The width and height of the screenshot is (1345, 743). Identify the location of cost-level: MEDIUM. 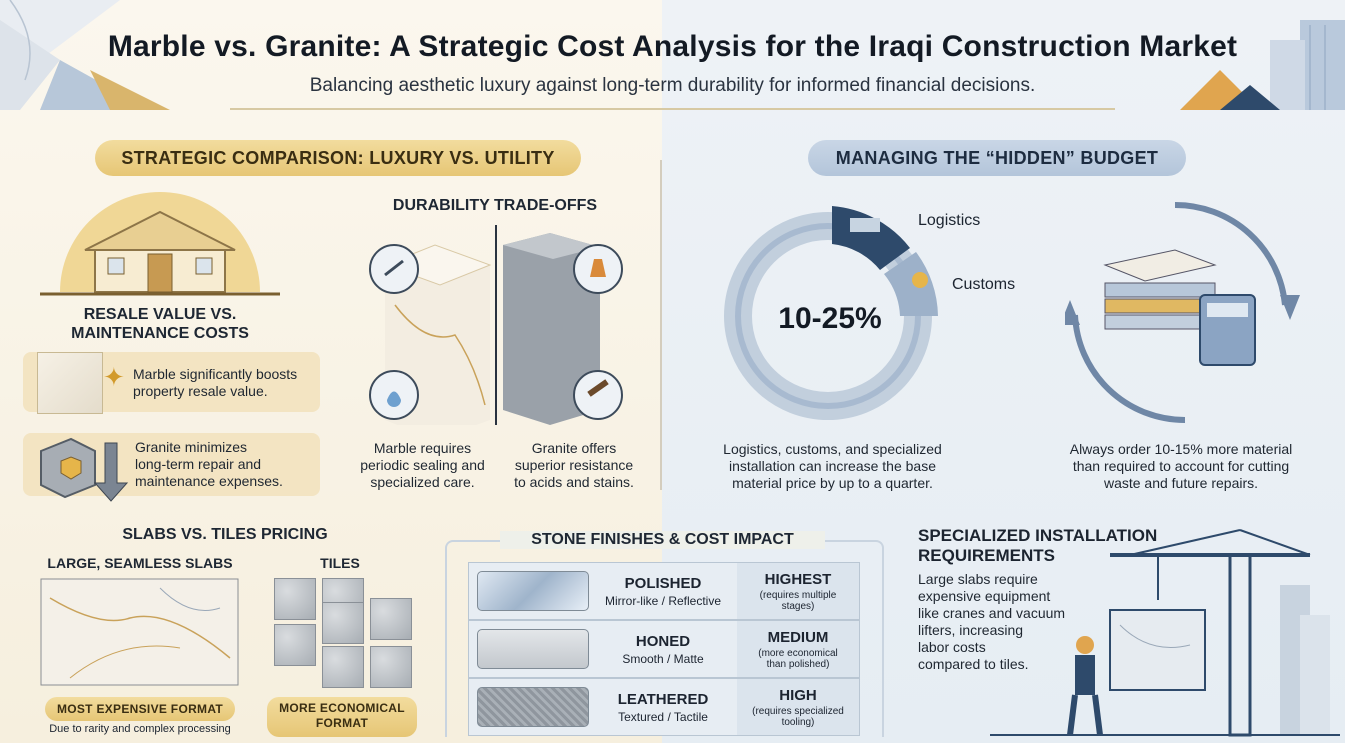
(798, 637).